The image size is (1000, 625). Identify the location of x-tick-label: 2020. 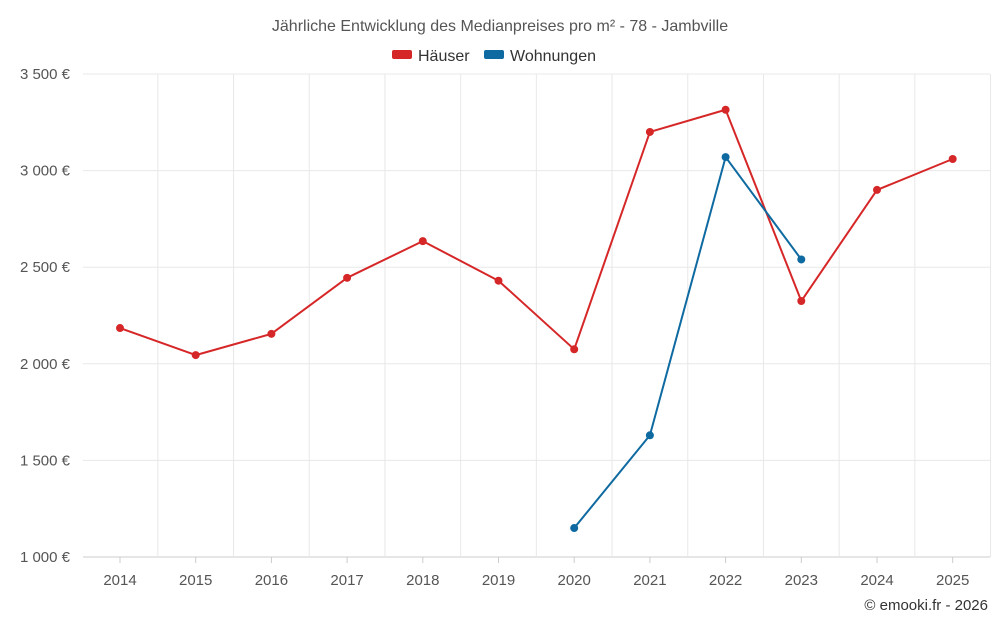
(574, 580).